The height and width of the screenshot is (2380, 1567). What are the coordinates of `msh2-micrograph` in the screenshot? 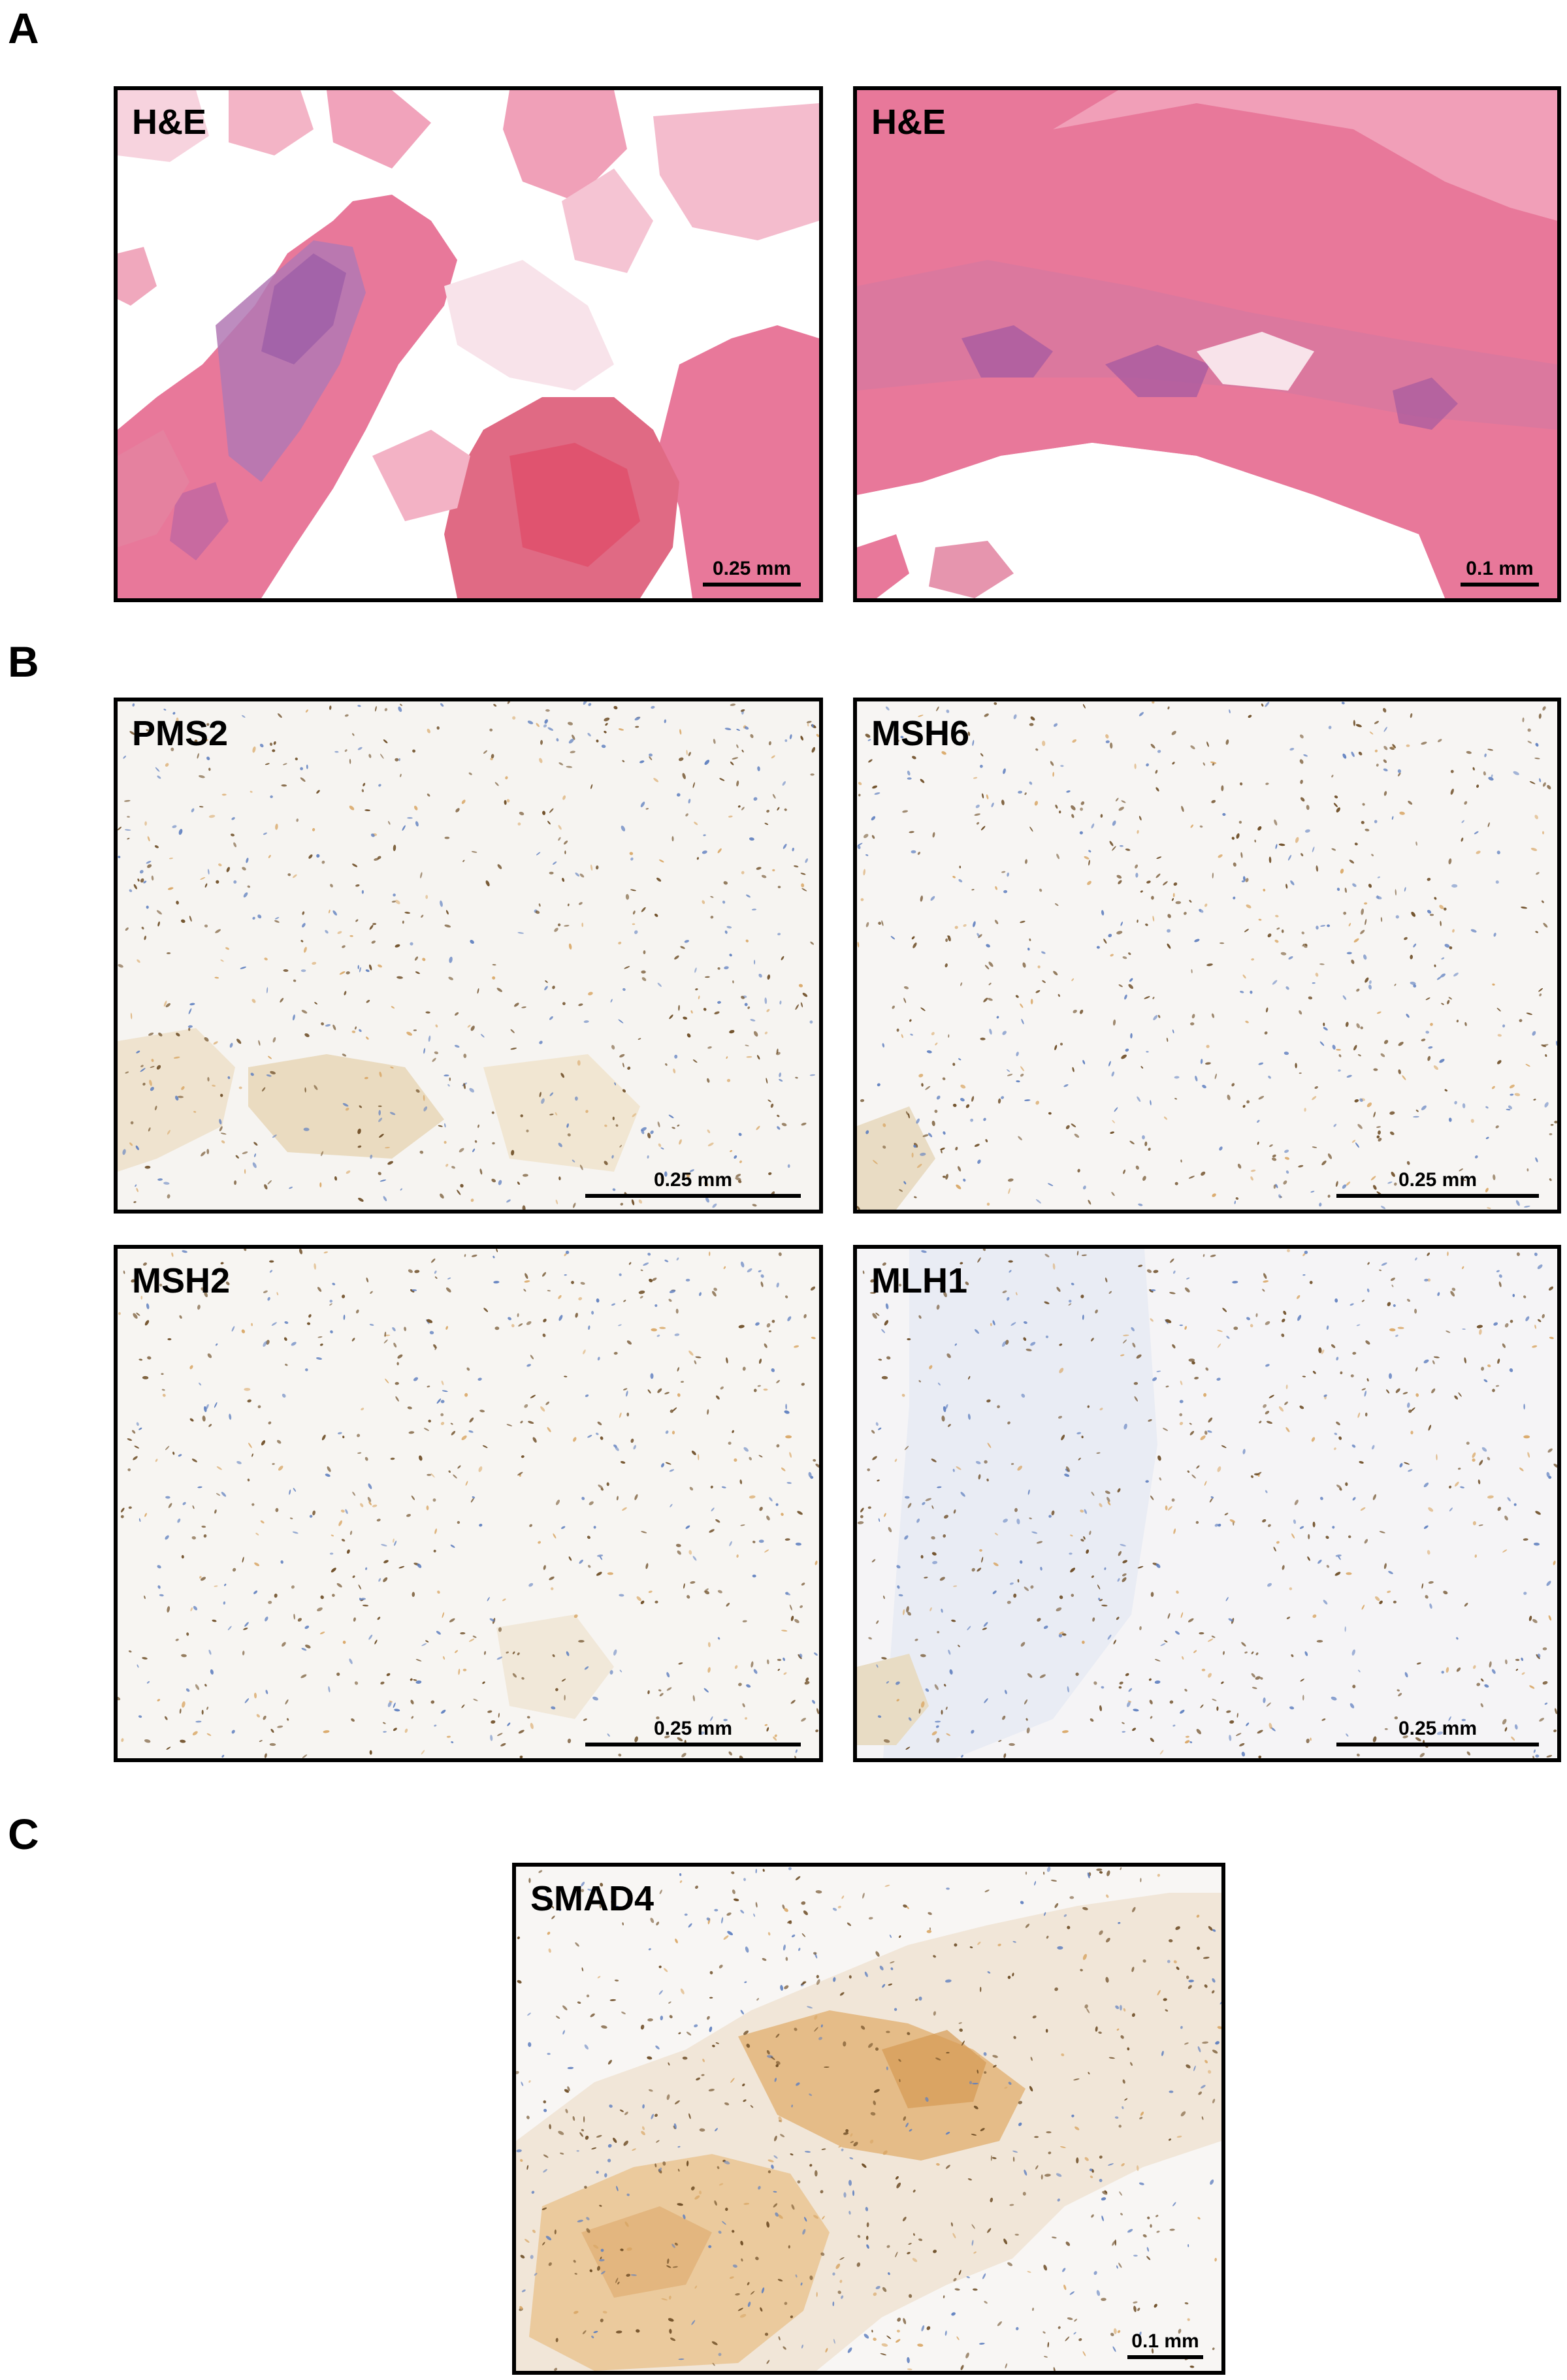 It's located at (468, 1503).